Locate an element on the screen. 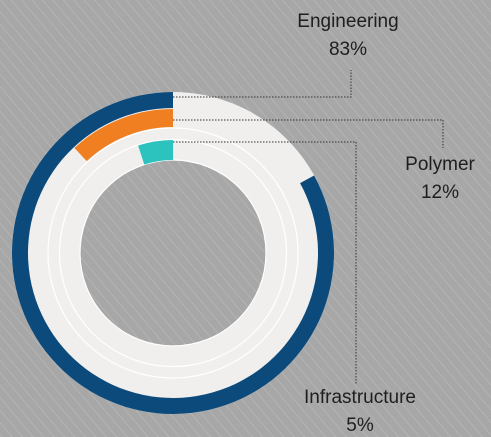  category-label: Polymer is located at coordinates (440, 164).